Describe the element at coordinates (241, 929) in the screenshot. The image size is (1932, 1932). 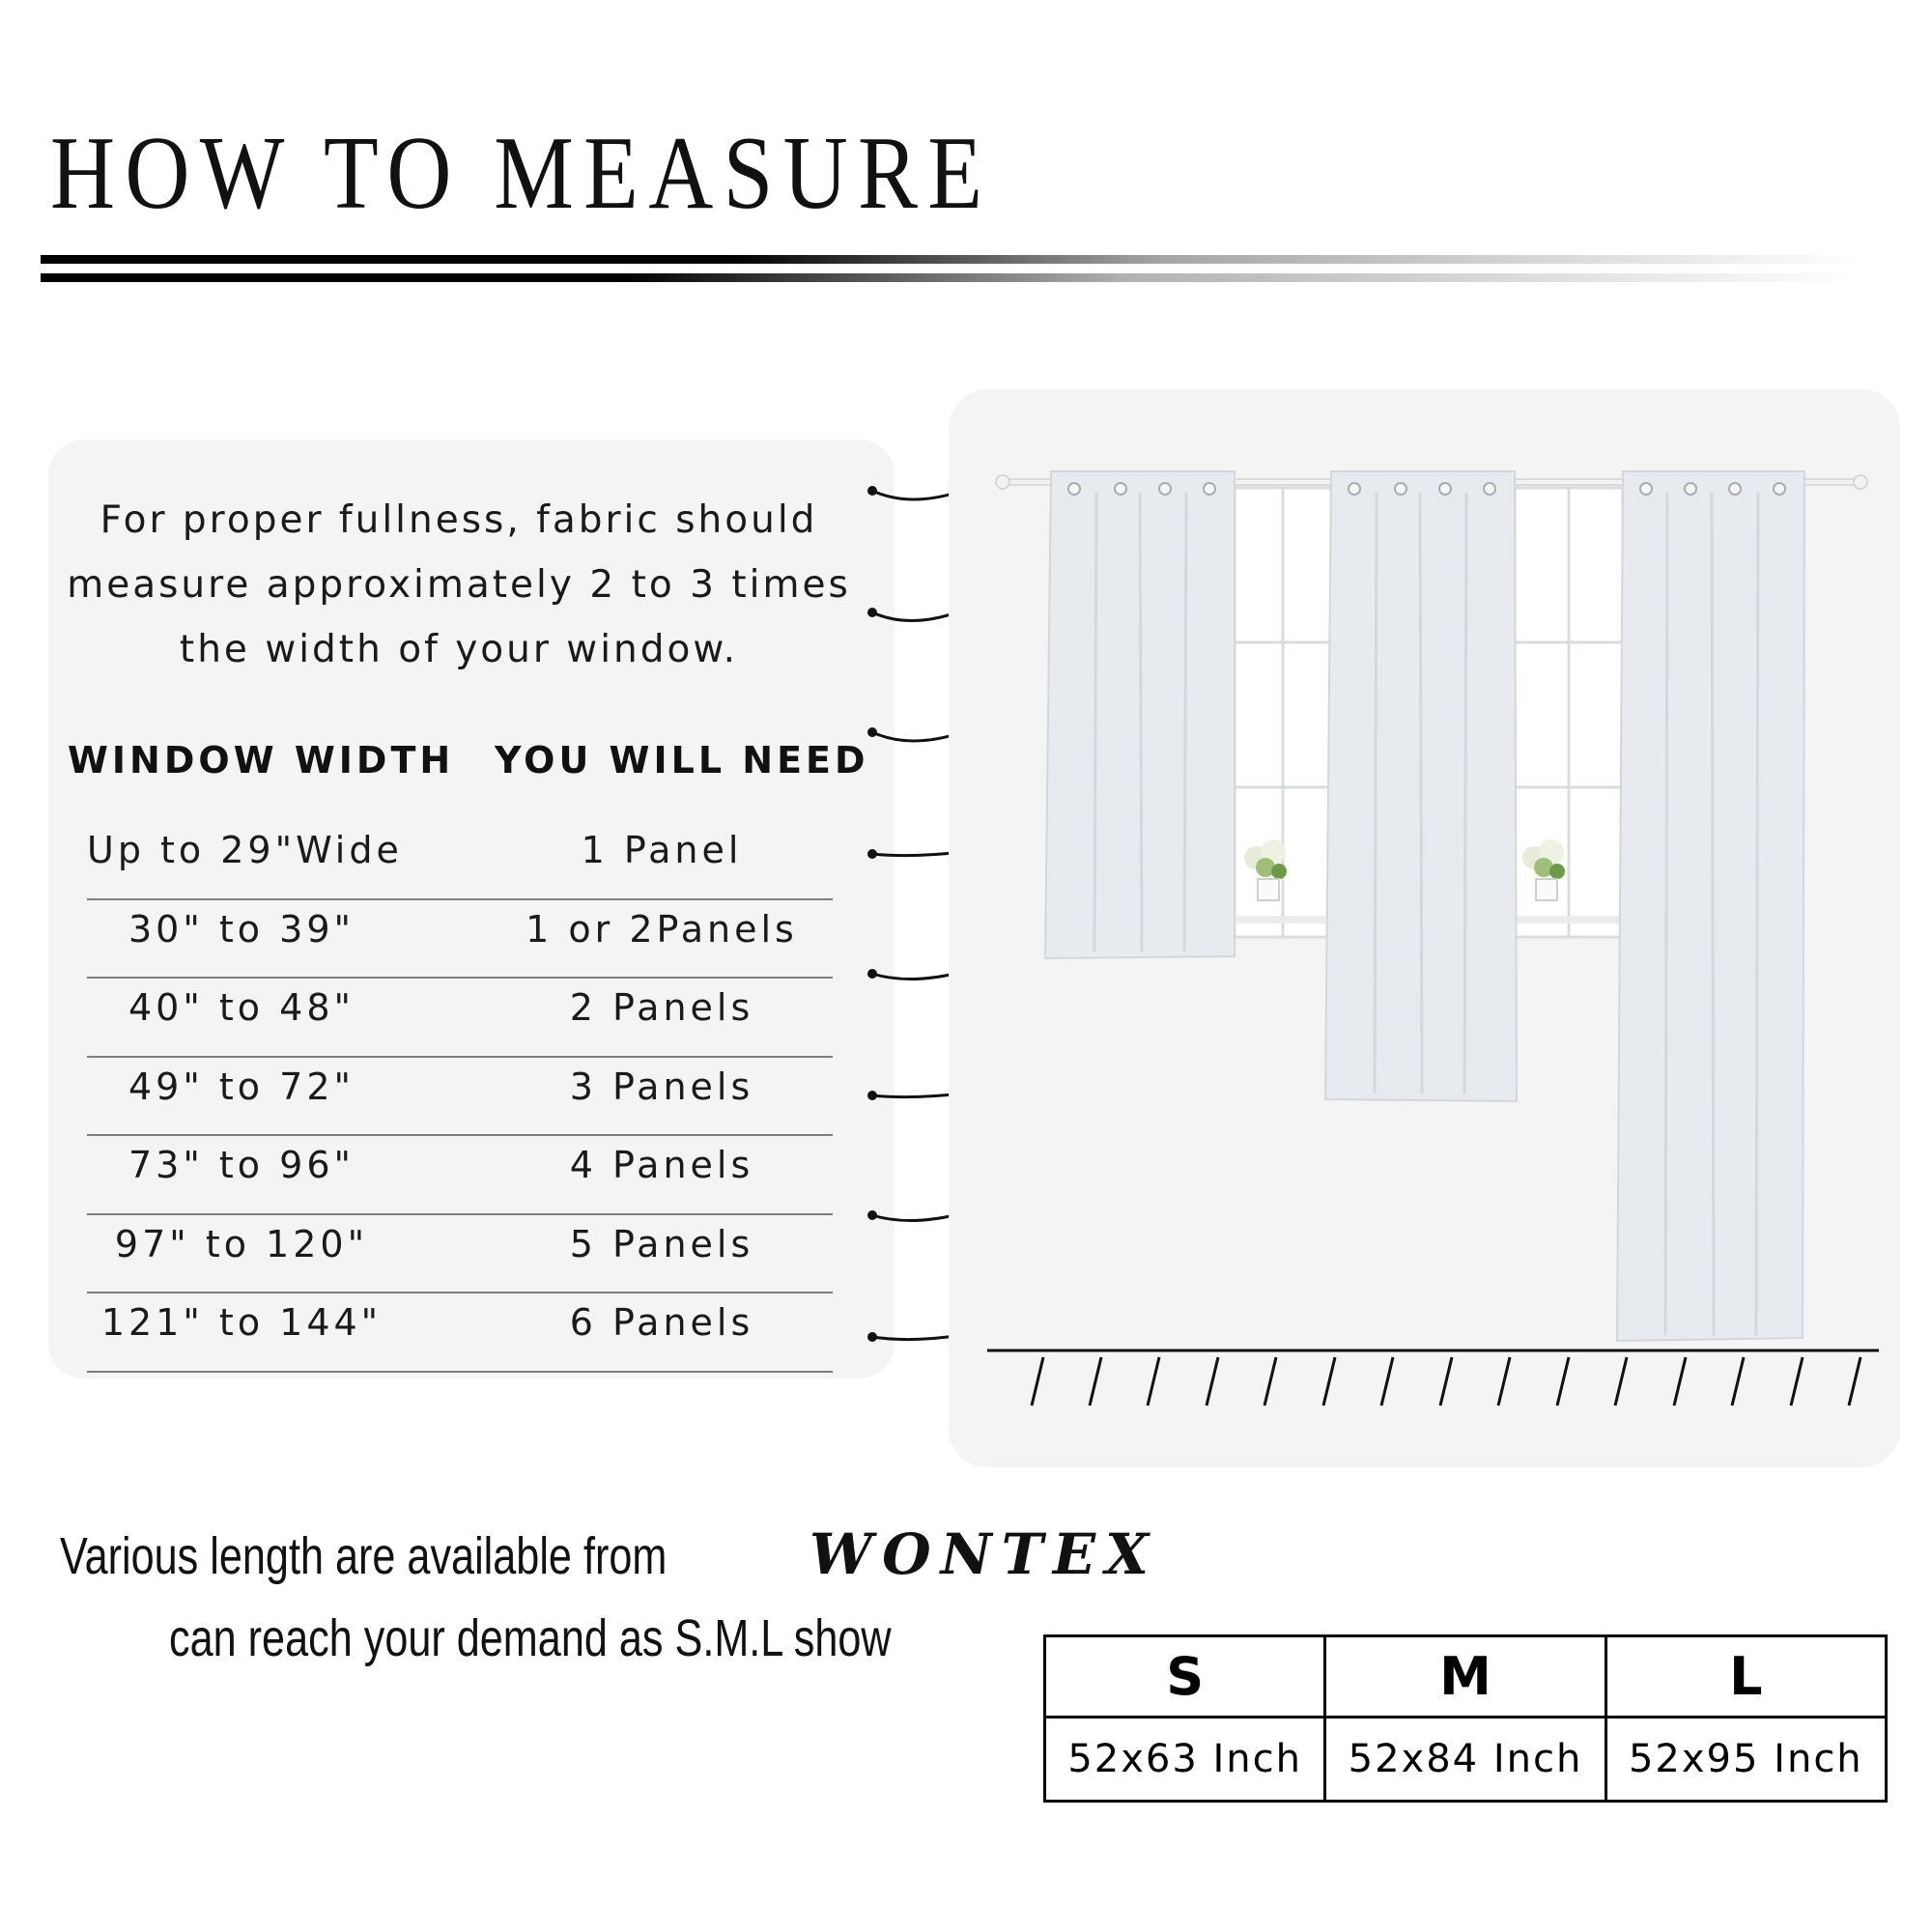
I see `window-width-cell: 30" to 39"` at that location.